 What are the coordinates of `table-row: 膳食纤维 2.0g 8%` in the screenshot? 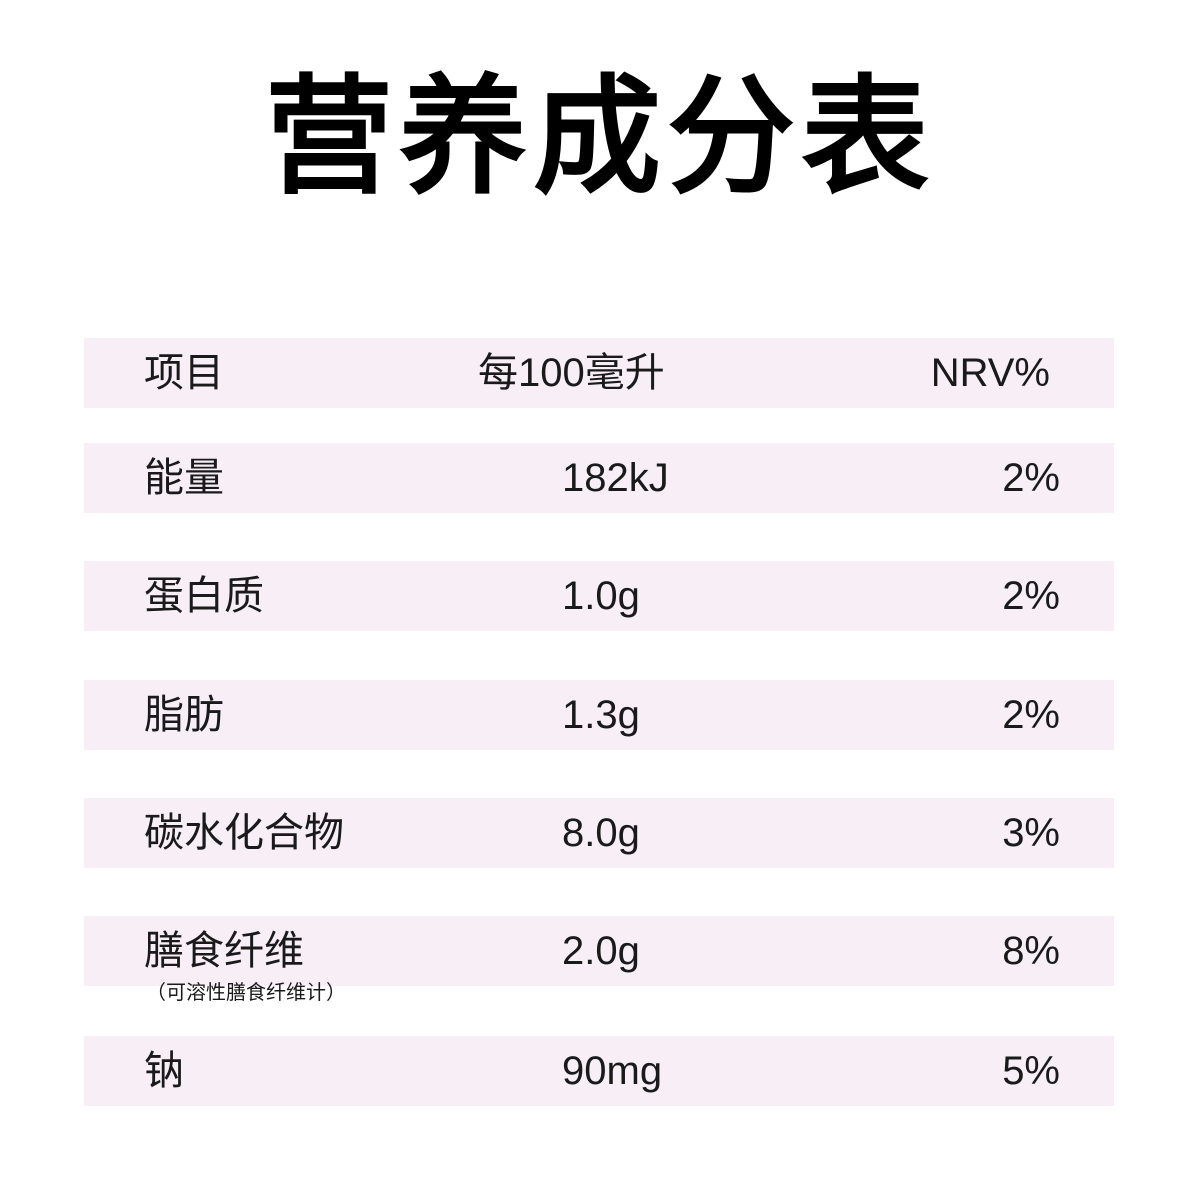 It's located at (599, 951).